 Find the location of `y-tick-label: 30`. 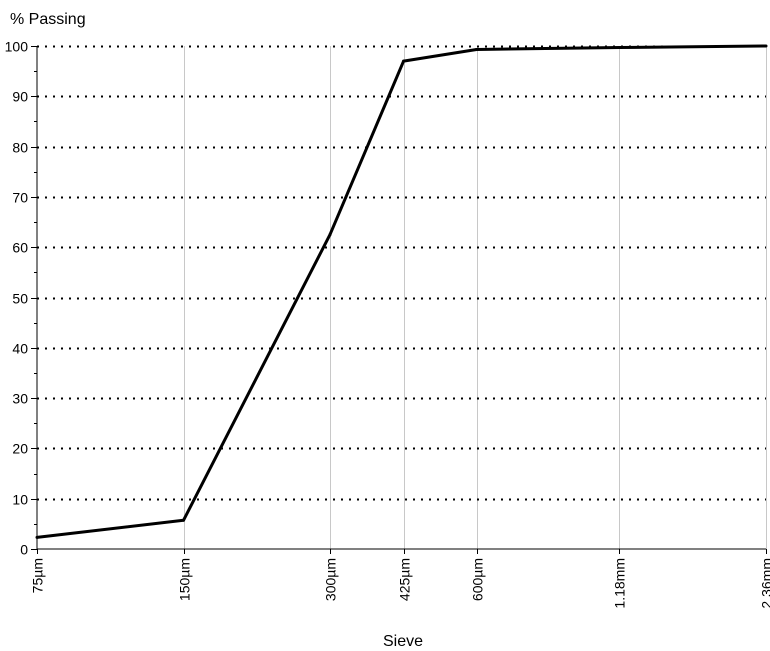

y-tick-label: 30 is located at coordinates (20, 399).